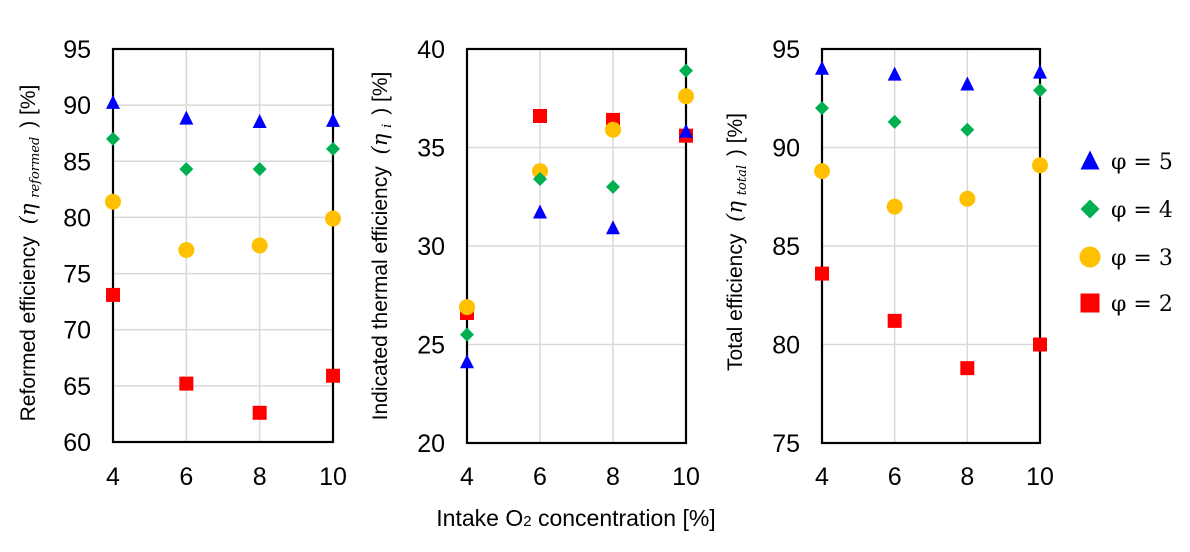  Describe the element at coordinates (742, 180) in the screenshot. I see `y-axis-label-subscript: total` at that location.